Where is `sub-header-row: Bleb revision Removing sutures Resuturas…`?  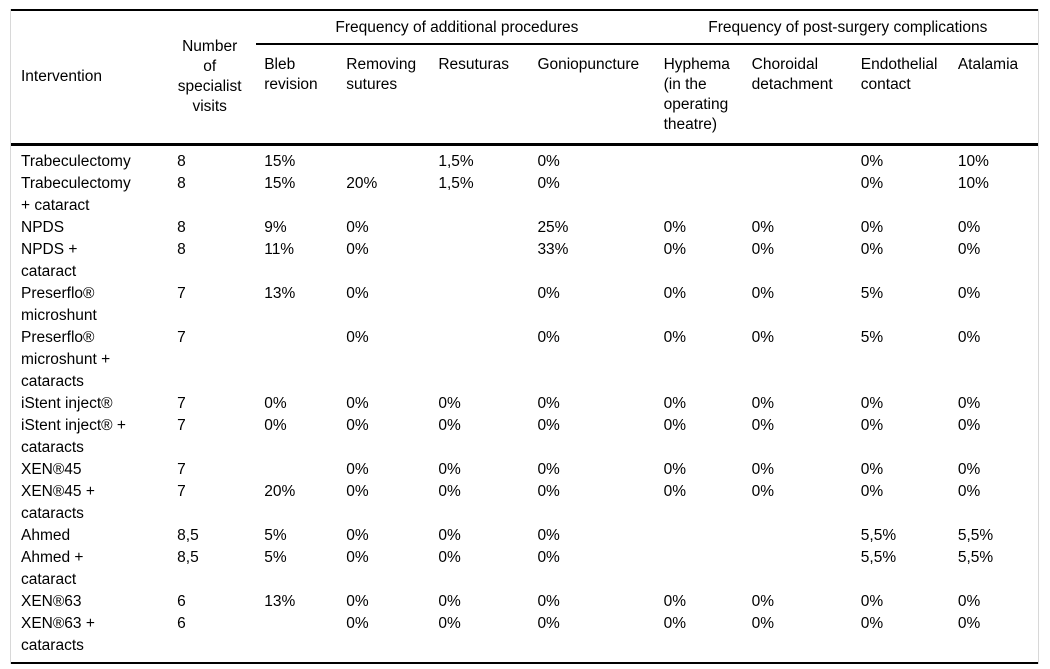
sub-header-row: Bleb revision Removing sutures Resuturas… is located at coordinates (524, 95).